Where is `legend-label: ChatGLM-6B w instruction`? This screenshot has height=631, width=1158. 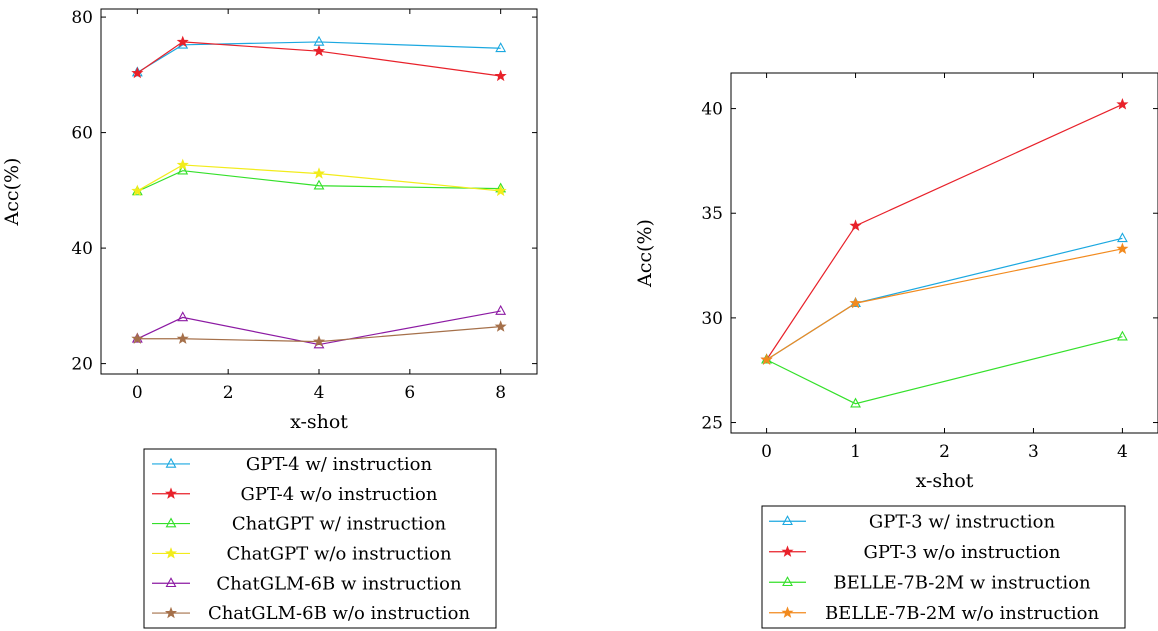
legend-label: ChatGLM-6B w instruction is located at coordinates (339, 583).